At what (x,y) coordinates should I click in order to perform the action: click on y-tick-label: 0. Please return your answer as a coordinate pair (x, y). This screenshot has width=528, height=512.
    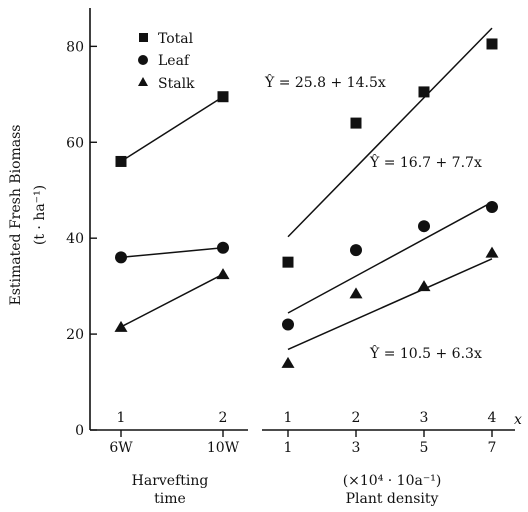
    Looking at the image, I should click on (79, 431).